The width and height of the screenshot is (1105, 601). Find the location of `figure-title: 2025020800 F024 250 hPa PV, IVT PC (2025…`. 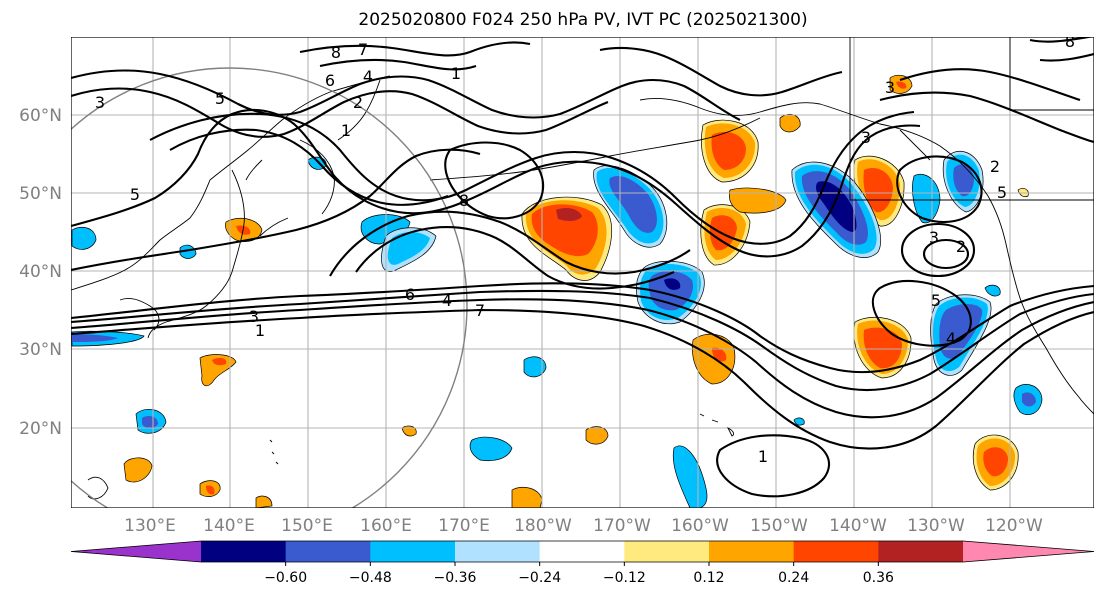

figure-title: 2025020800 F024 250 hPa PV, IVT PC (2025… is located at coordinates (582, 20).